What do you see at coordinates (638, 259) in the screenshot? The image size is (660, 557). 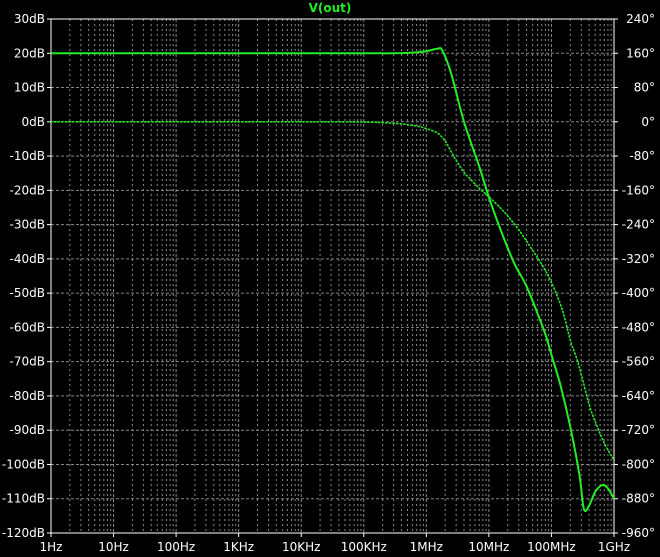 I see `right-tick-label: -320°` at bounding box center [638, 259].